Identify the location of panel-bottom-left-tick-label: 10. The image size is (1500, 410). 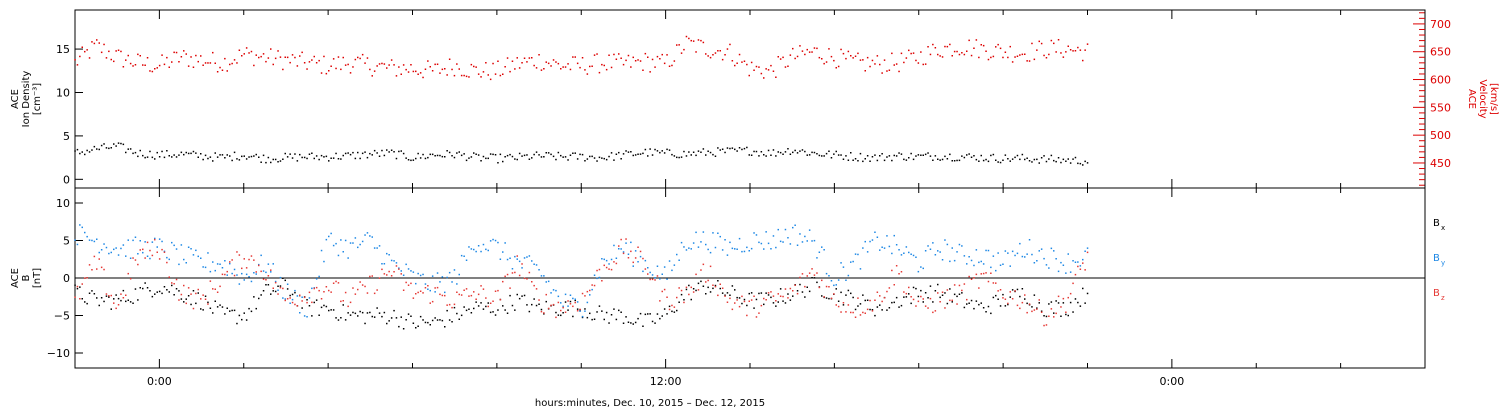
(63, 203).